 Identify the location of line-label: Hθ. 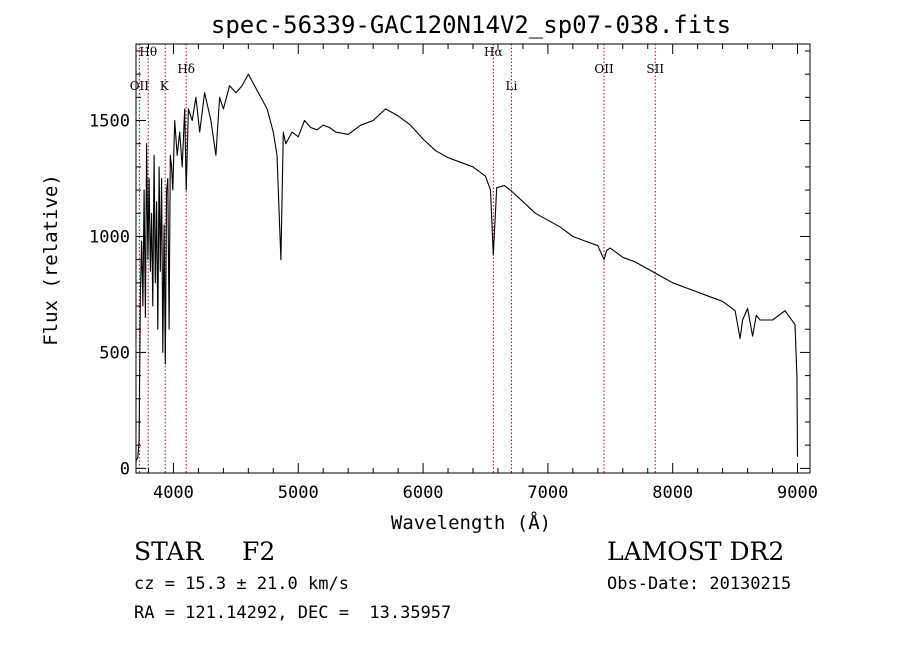
(148, 52).